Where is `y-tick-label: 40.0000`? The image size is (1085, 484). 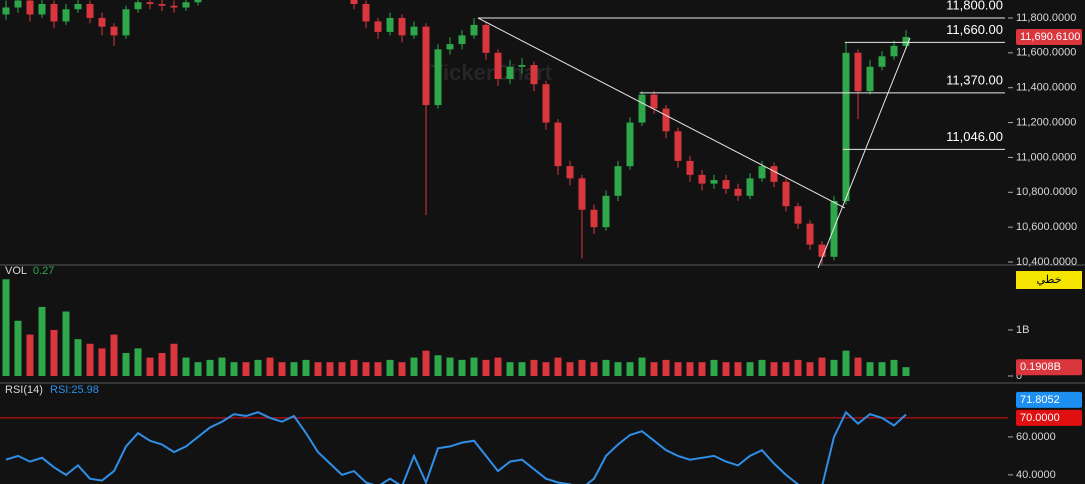
y-tick-label: 40.0000 is located at coordinates (1036, 475).